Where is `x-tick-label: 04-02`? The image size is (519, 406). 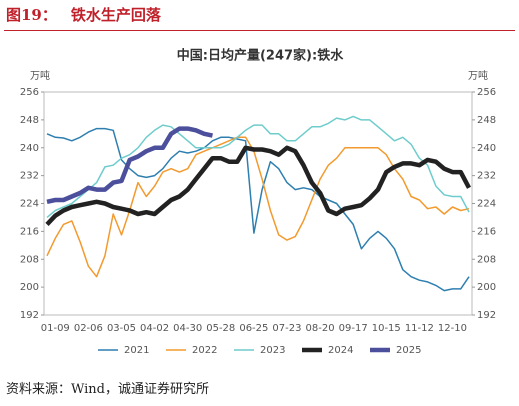 x-tick-label: 04-02 is located at coordinates (154, 328).